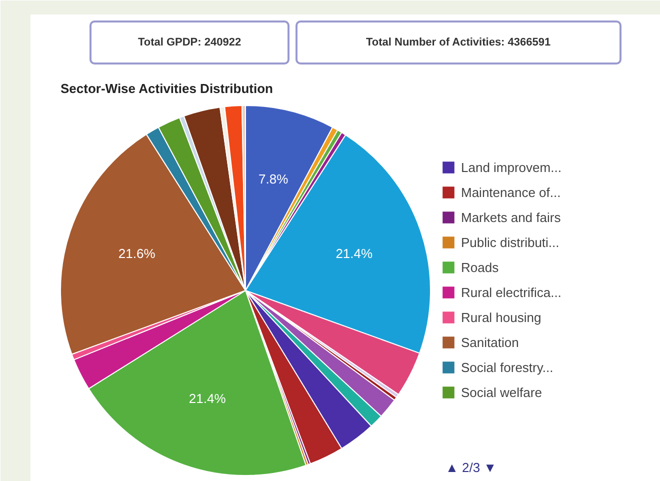  What do you see at coordinates (167, 88) in the screenshot?
I see `chart-title: Sector-Wise Activities Distribution` at bounding box center [167, 88].